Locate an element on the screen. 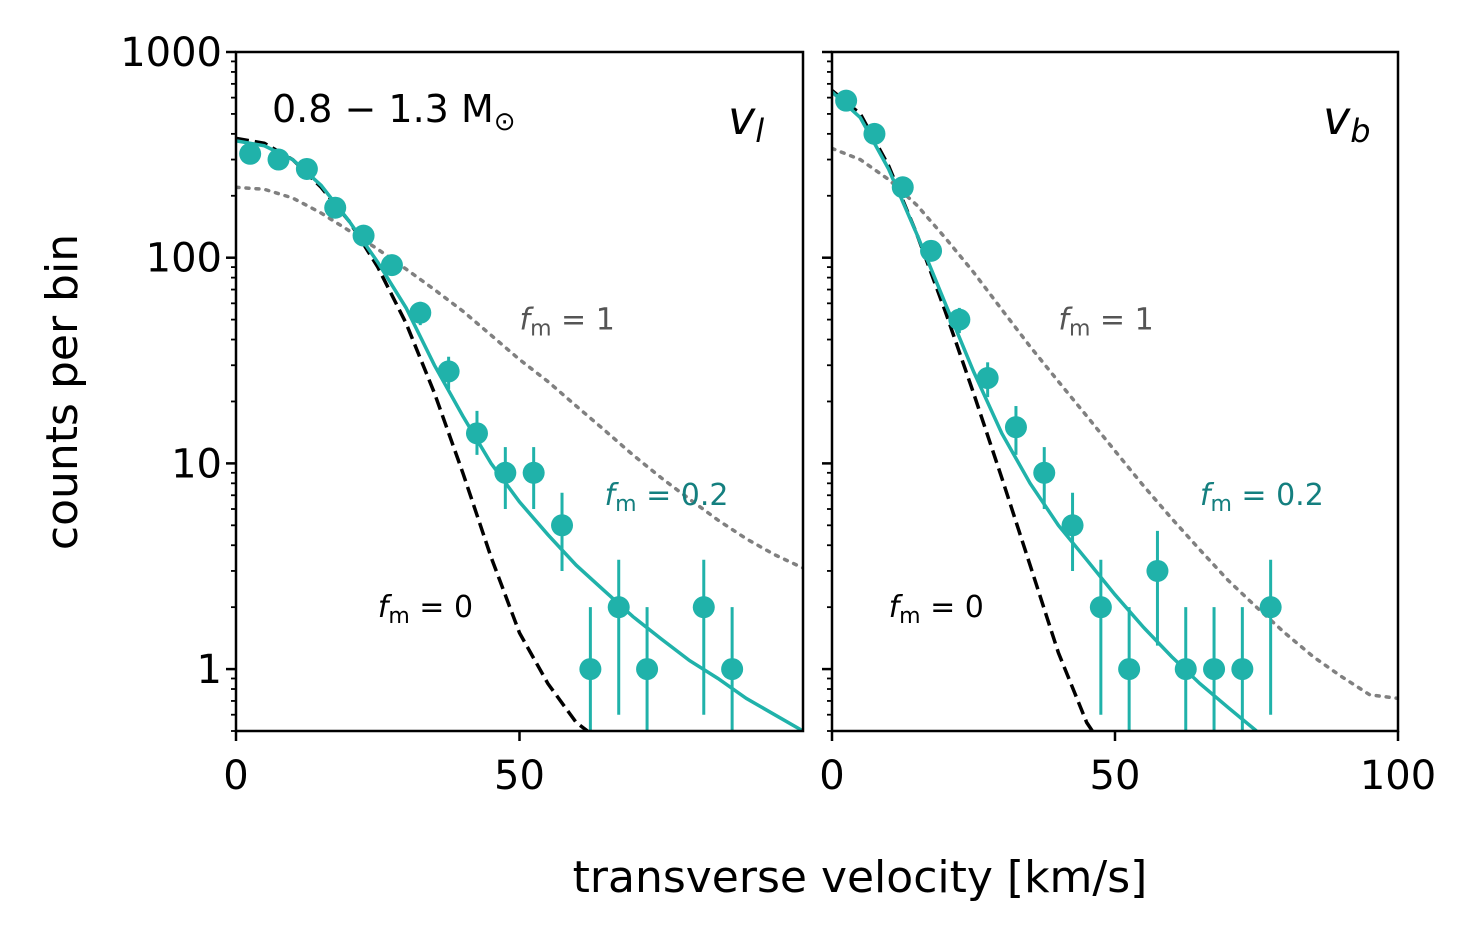 The width and height of the screenshot is (1483, 934). mass-label: 0.8 − 1.3 M⊙ is located at coordinates (394, 112).